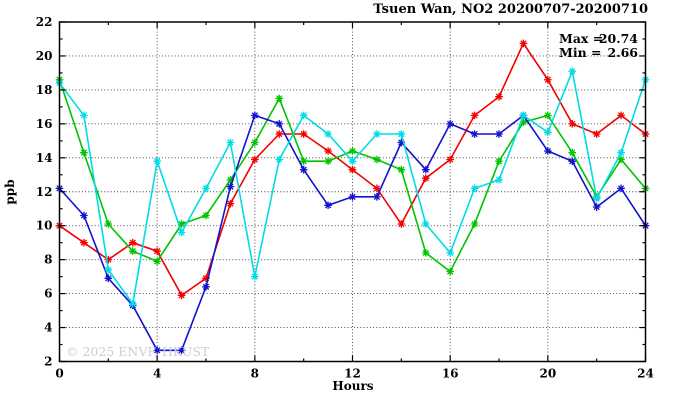  What do you see at coordinates (44, 158) in the screenshot?
I see `y-tick-label: 14` at bounding box center [44, 158].